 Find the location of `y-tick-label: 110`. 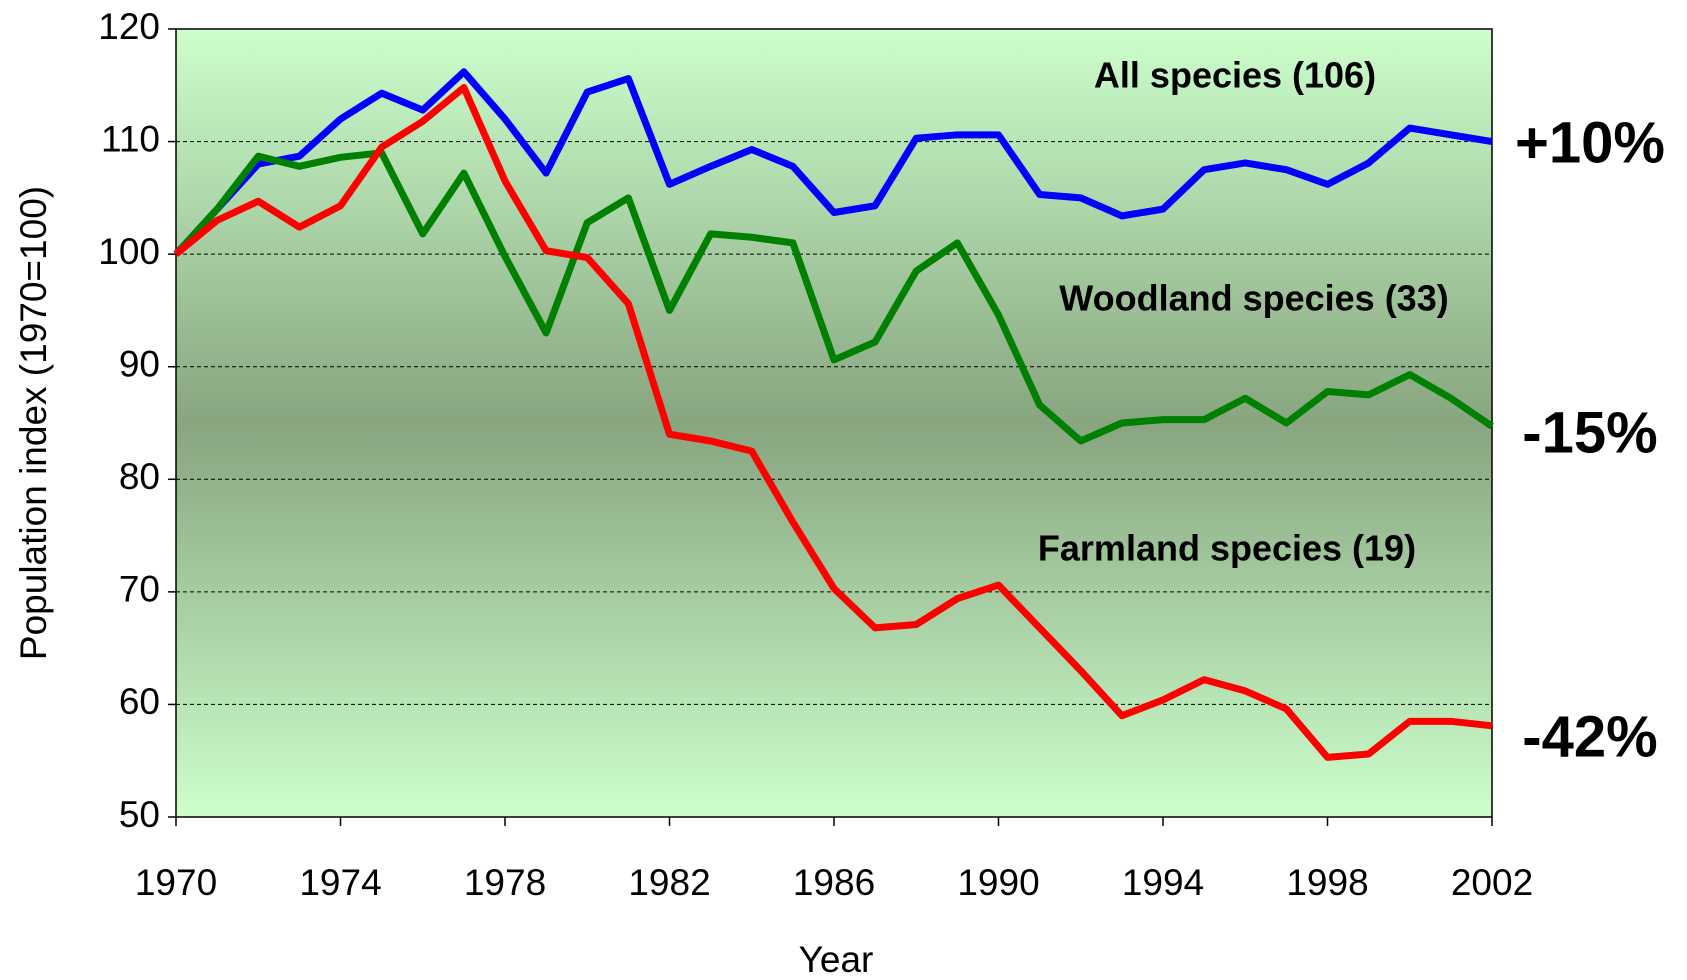

y-tick-label: 110 is located at coordinates (130, 138).